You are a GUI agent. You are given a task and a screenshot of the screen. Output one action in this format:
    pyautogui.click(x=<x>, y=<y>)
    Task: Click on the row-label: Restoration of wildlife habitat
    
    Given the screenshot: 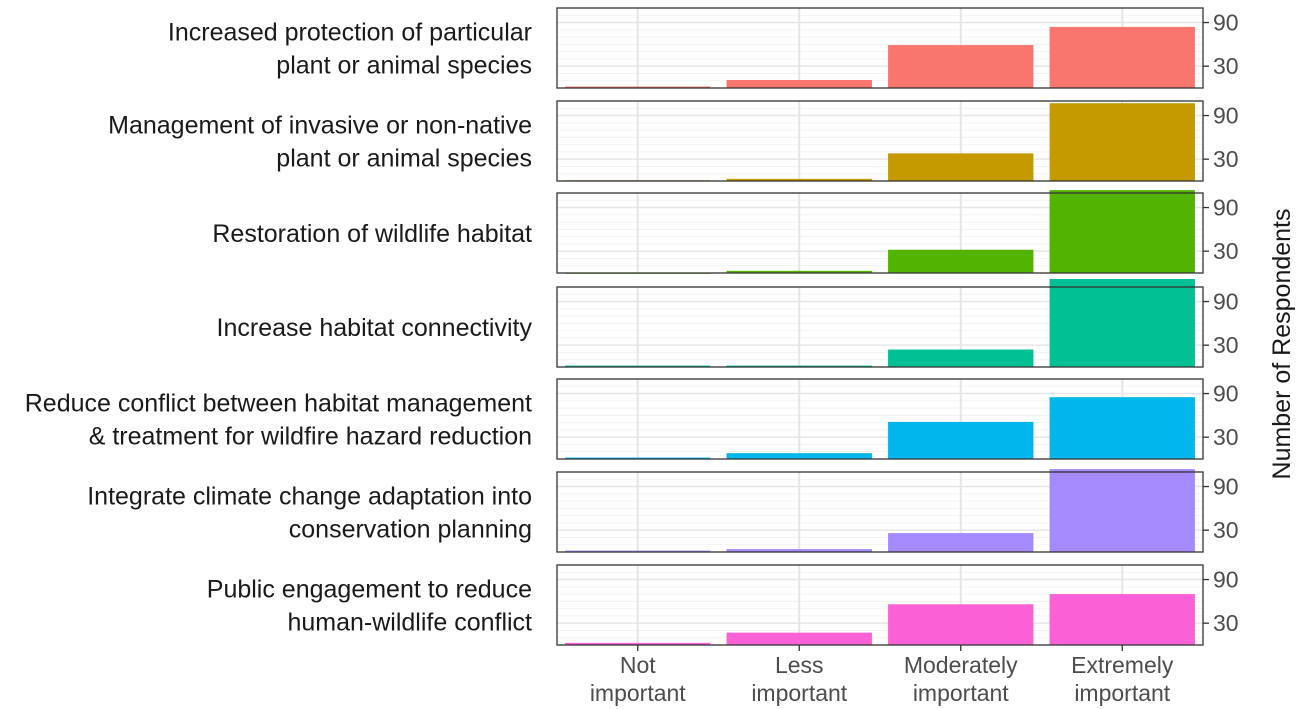 What is the action you would take?
    pyautogui.click(x=372, y=234)
    